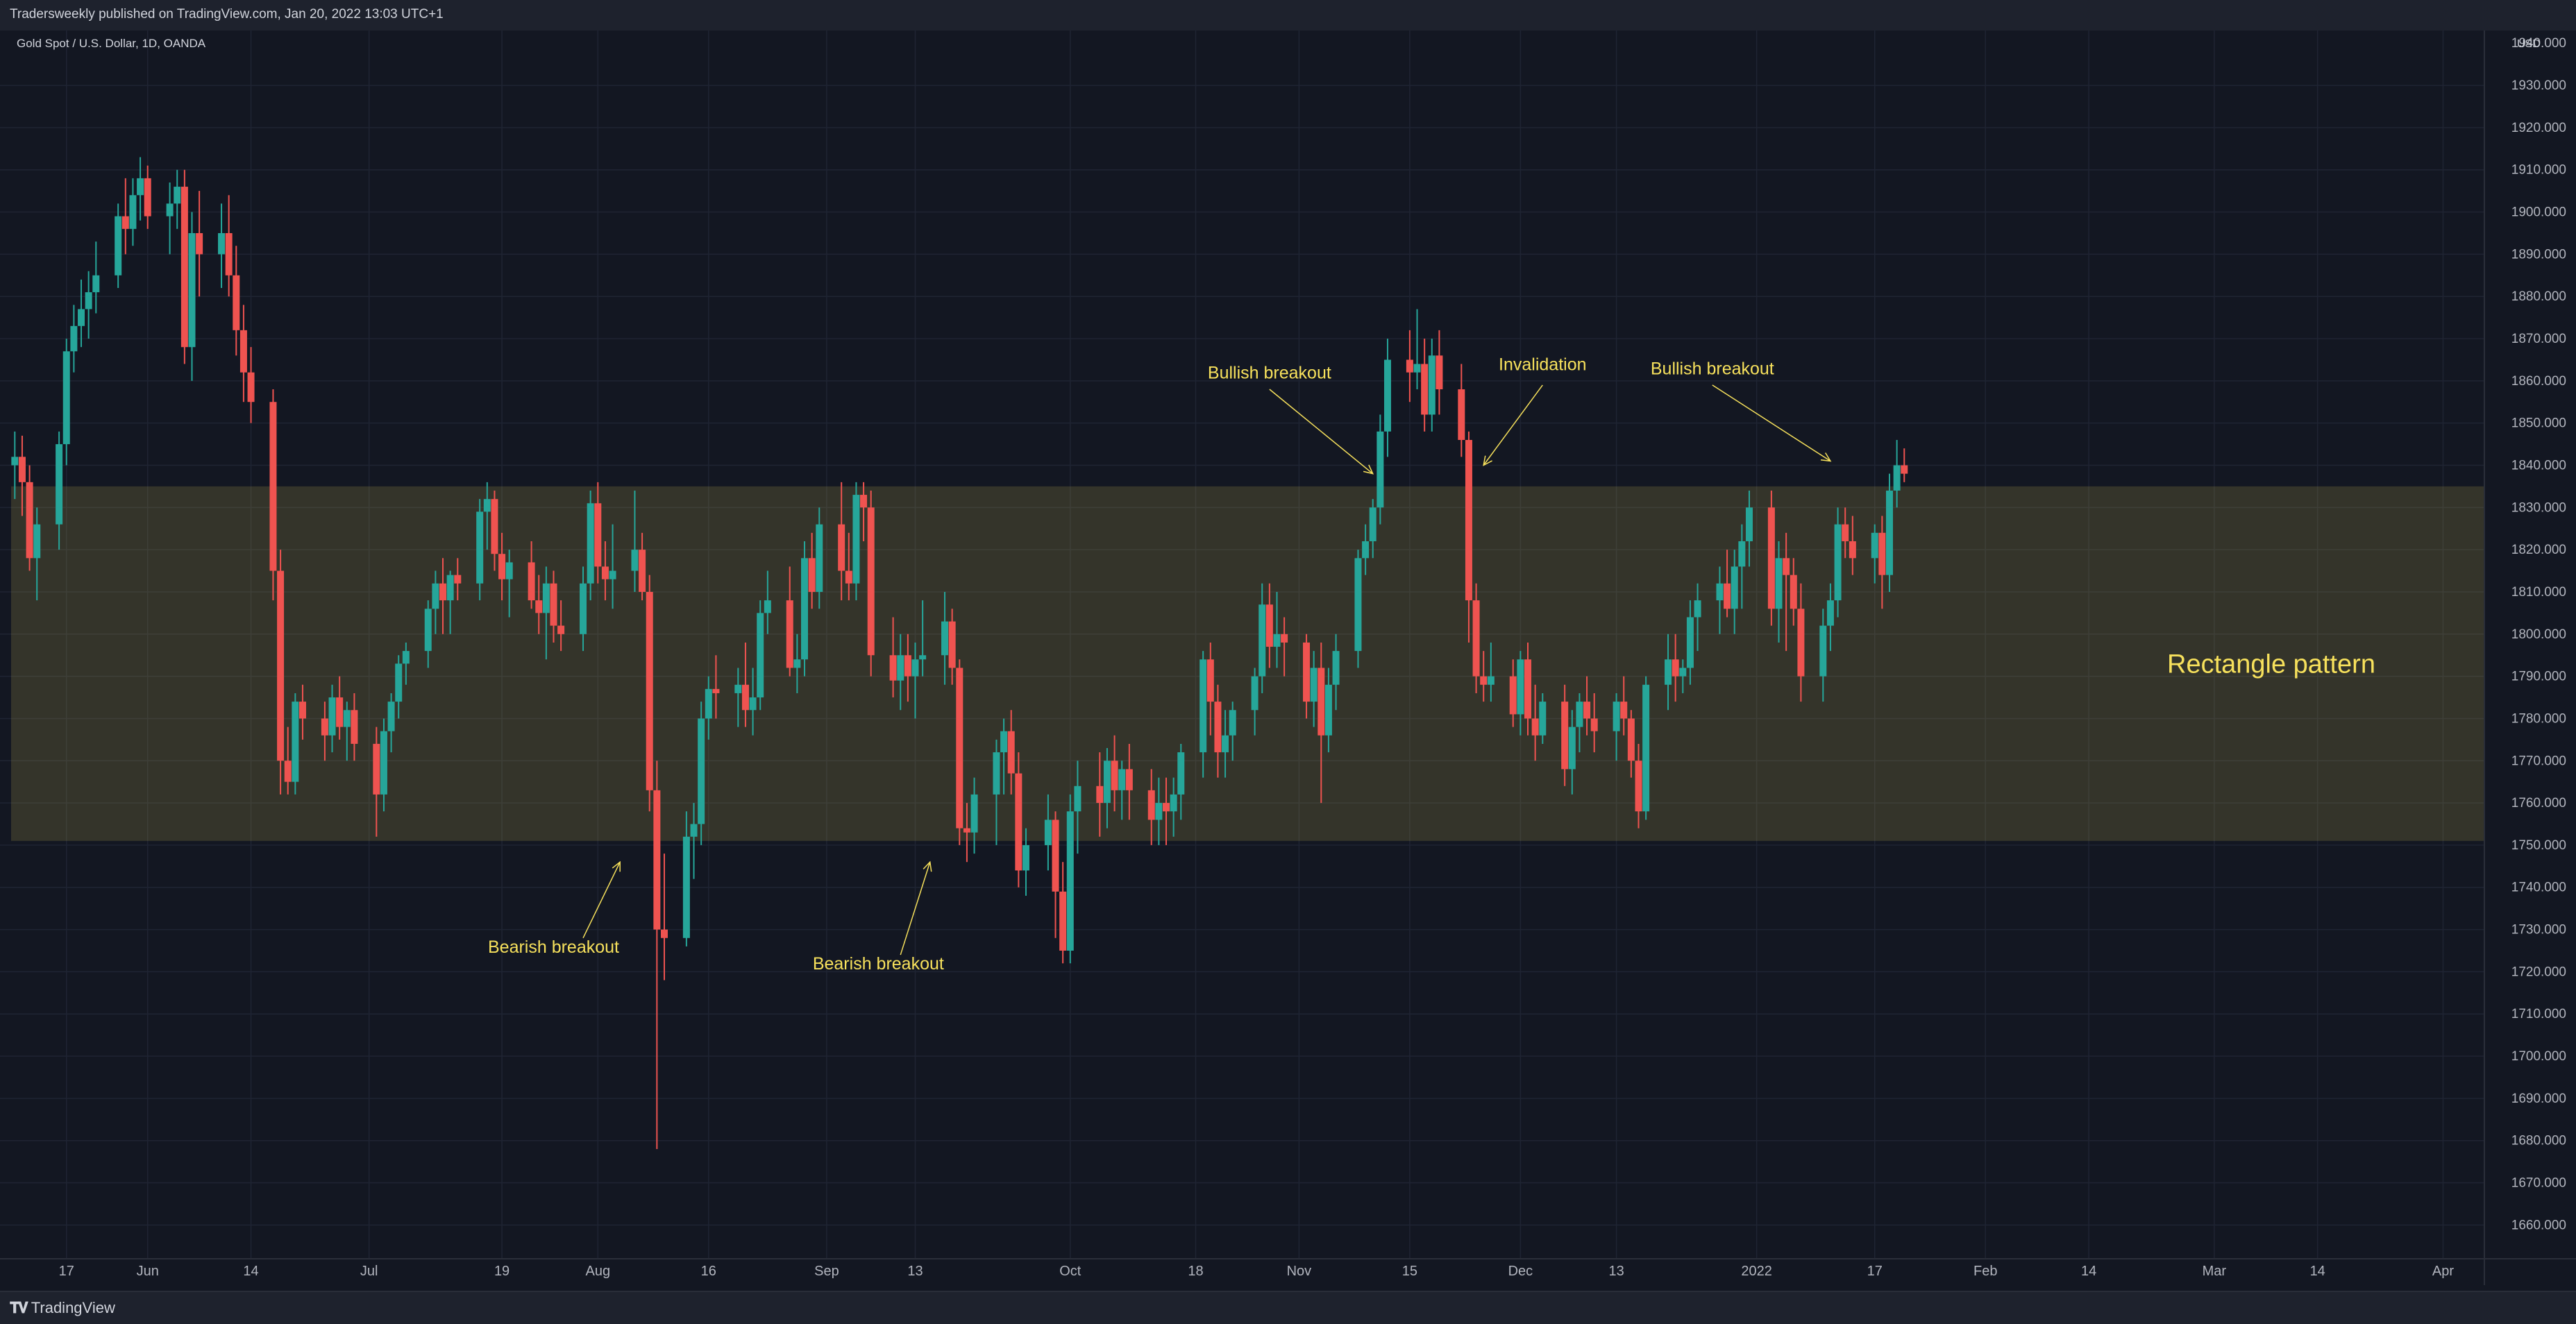  Describe the element at coordinates (2538, 465) in the screenshot. I see `price-tick-label: 1840.000` at that location.